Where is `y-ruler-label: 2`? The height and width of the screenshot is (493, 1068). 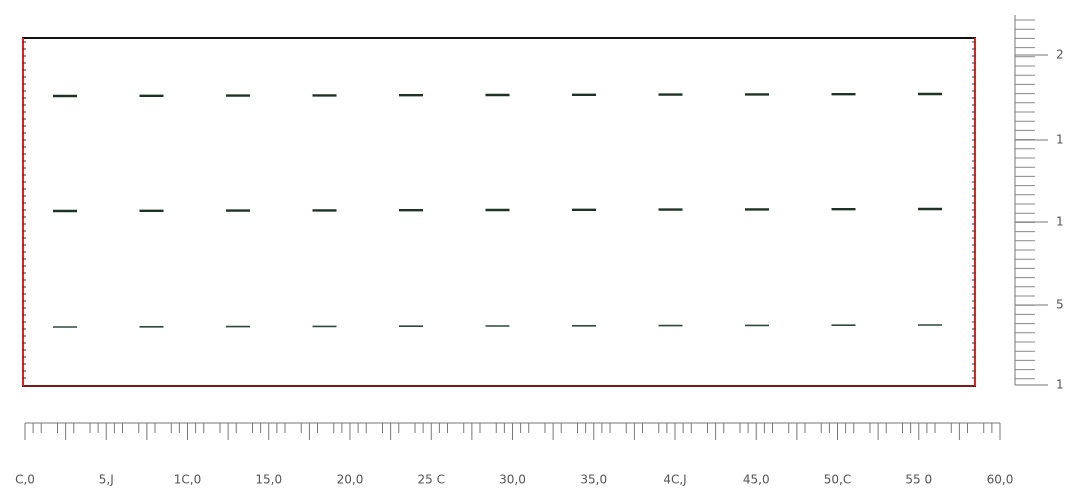 y-ruler-label: 2 is located at coordinates (1060, 55).